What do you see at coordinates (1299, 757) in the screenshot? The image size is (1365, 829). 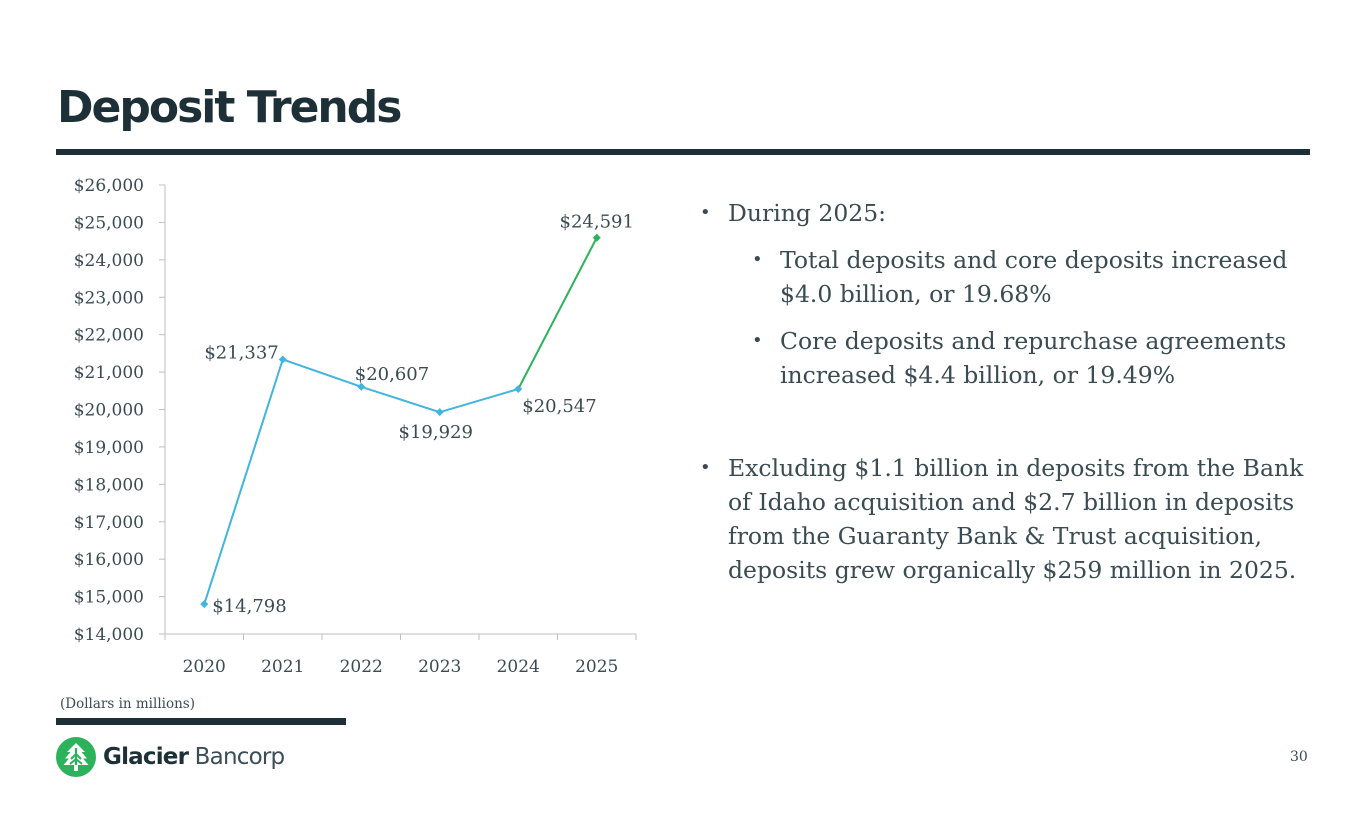 I see `page-number: 30` at bounding box center [1299, 757].